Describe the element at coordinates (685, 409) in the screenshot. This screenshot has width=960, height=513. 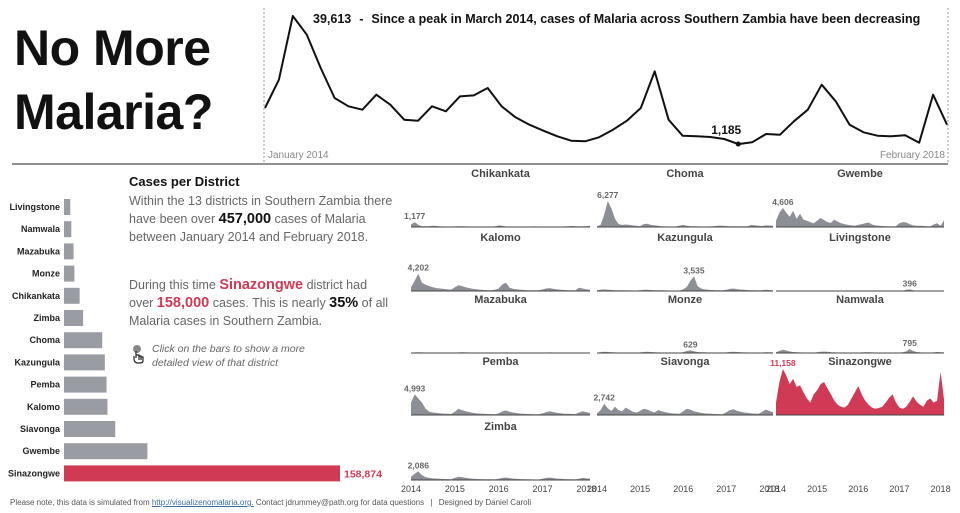
I see `area-siavonga` at that location.